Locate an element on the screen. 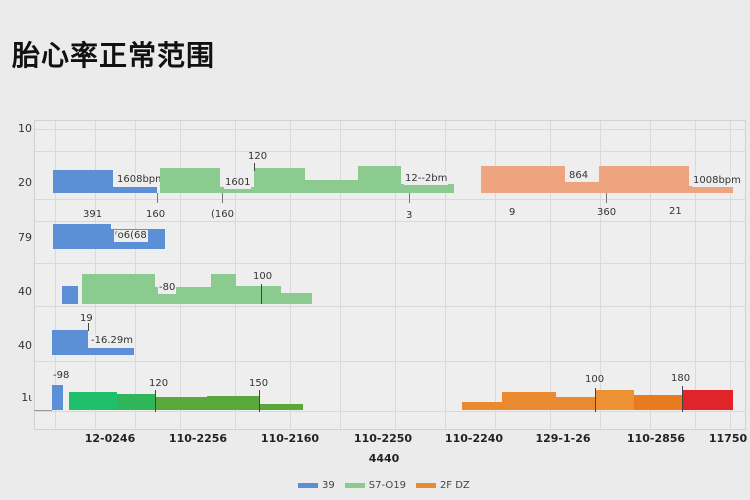  bar-blue-row1 is located at coordinates (57, 397).